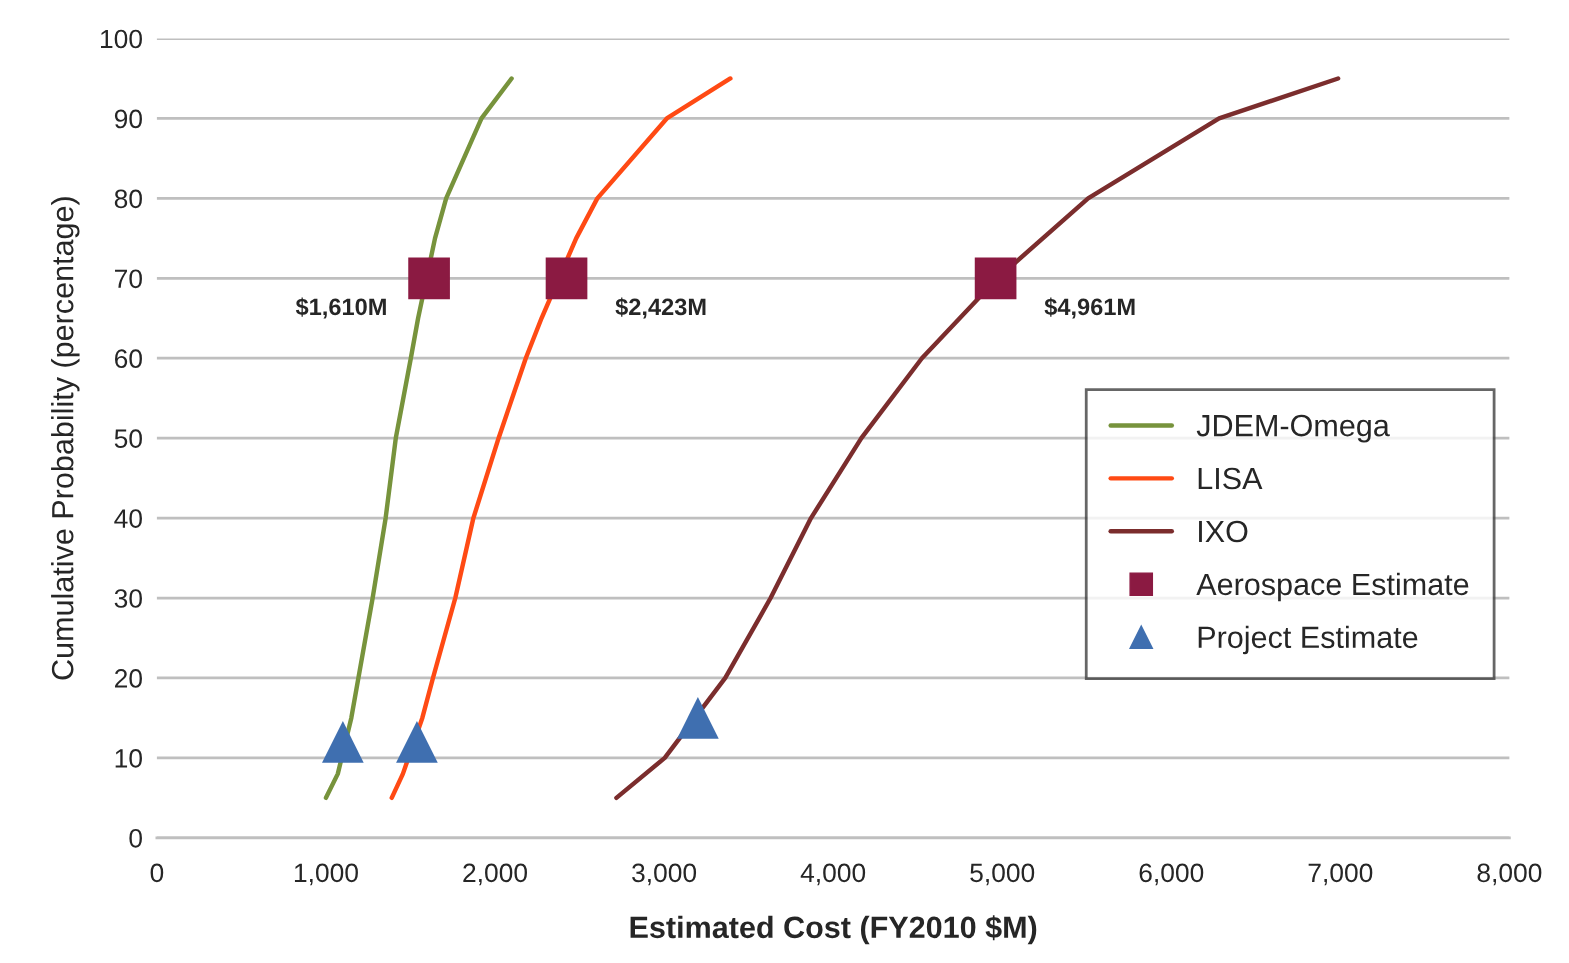  What do you see at coordinates (1089, 308) in the screenshot?
I see `annotation: $4,961M` at bounding box center [1089, 308].